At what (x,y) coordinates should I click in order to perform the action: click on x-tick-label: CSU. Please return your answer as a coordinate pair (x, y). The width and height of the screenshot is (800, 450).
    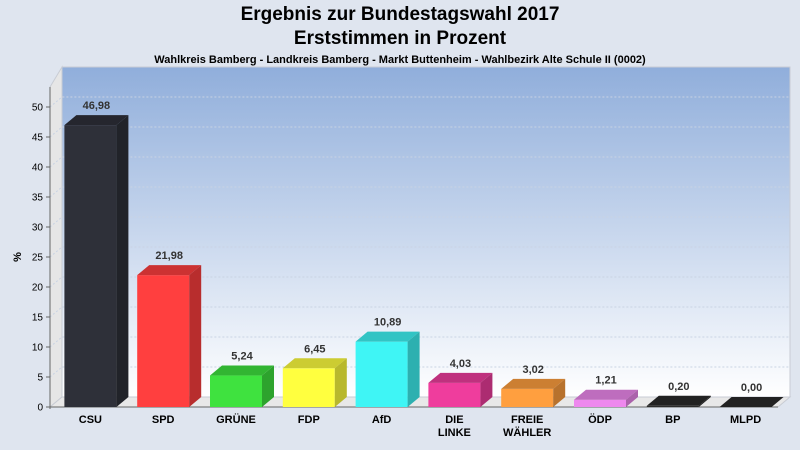
    Looking at the image, I should click on (90, 420).